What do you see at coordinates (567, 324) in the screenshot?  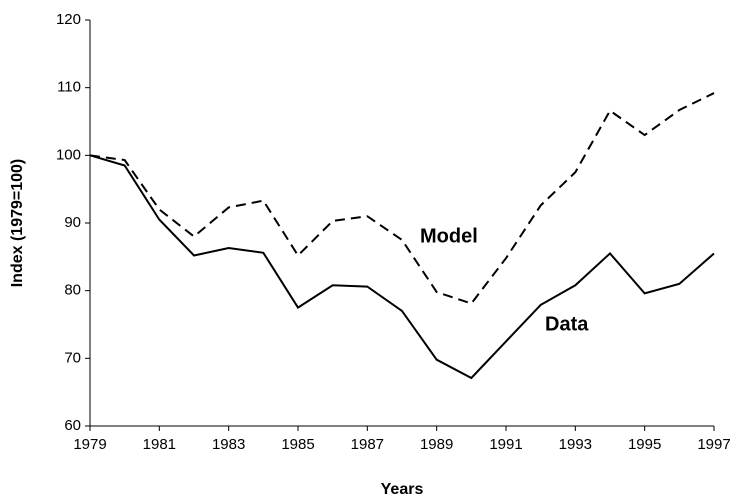 I see `series-label: Data` at bounding box center [567, 324].